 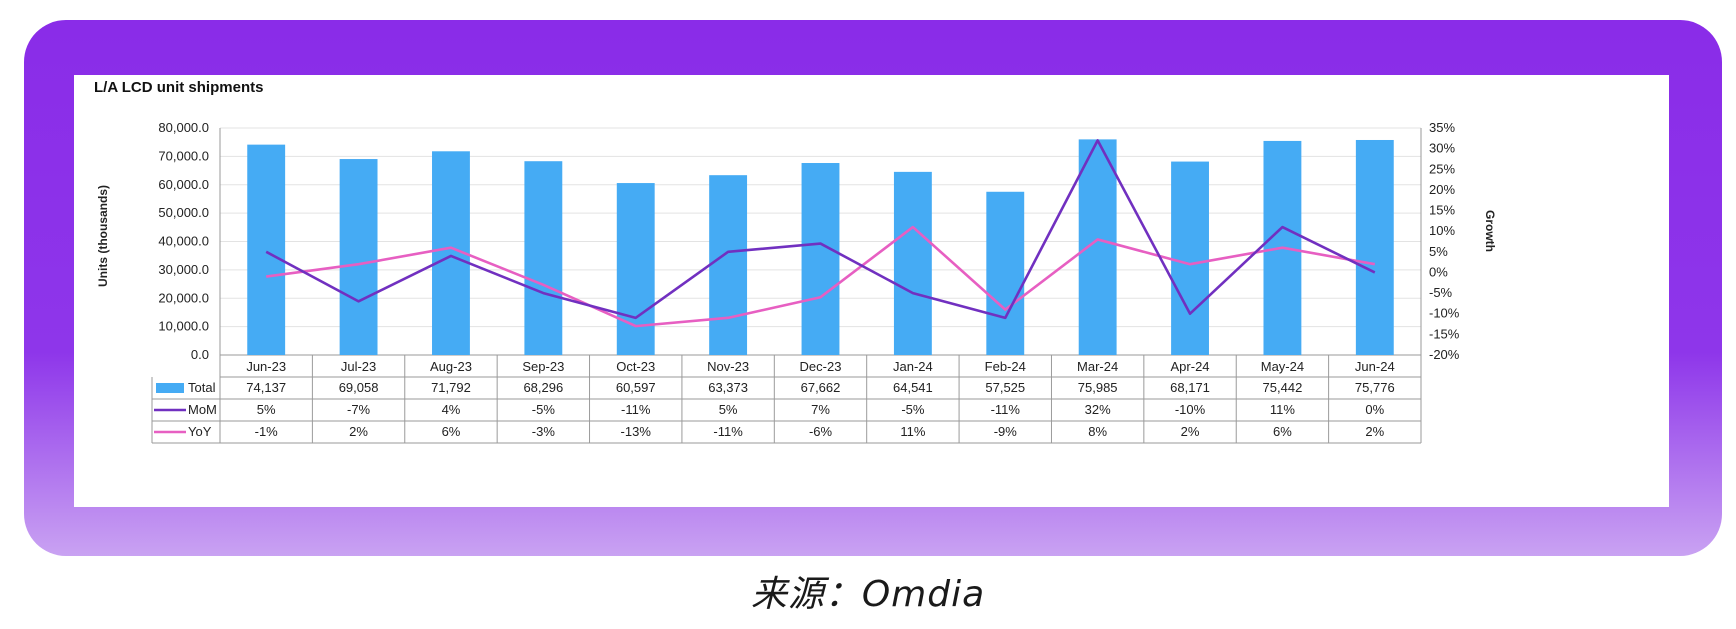 What do you see at coordinates (1190, 366) in the screenshot?
I see `x-tick-label: Apr-24` at bounding box center [1190, 366].